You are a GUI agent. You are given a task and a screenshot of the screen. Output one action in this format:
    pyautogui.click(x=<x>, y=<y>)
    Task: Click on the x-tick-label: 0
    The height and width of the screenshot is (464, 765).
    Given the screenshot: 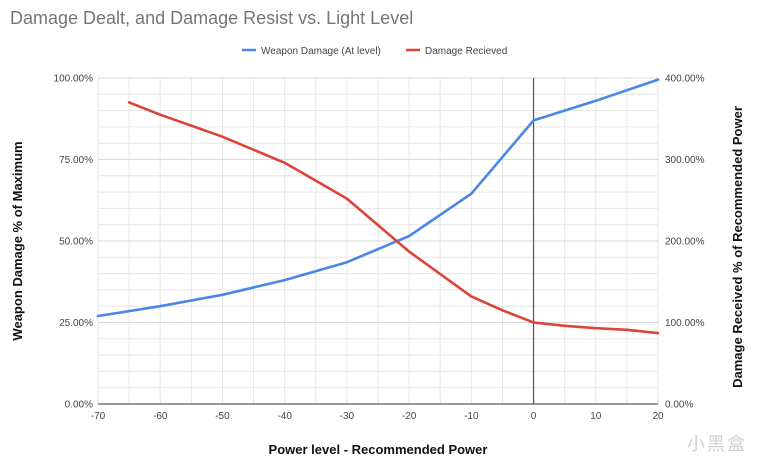 What is the action you would take?
    pyautogui.click(x=534, y=416)
    